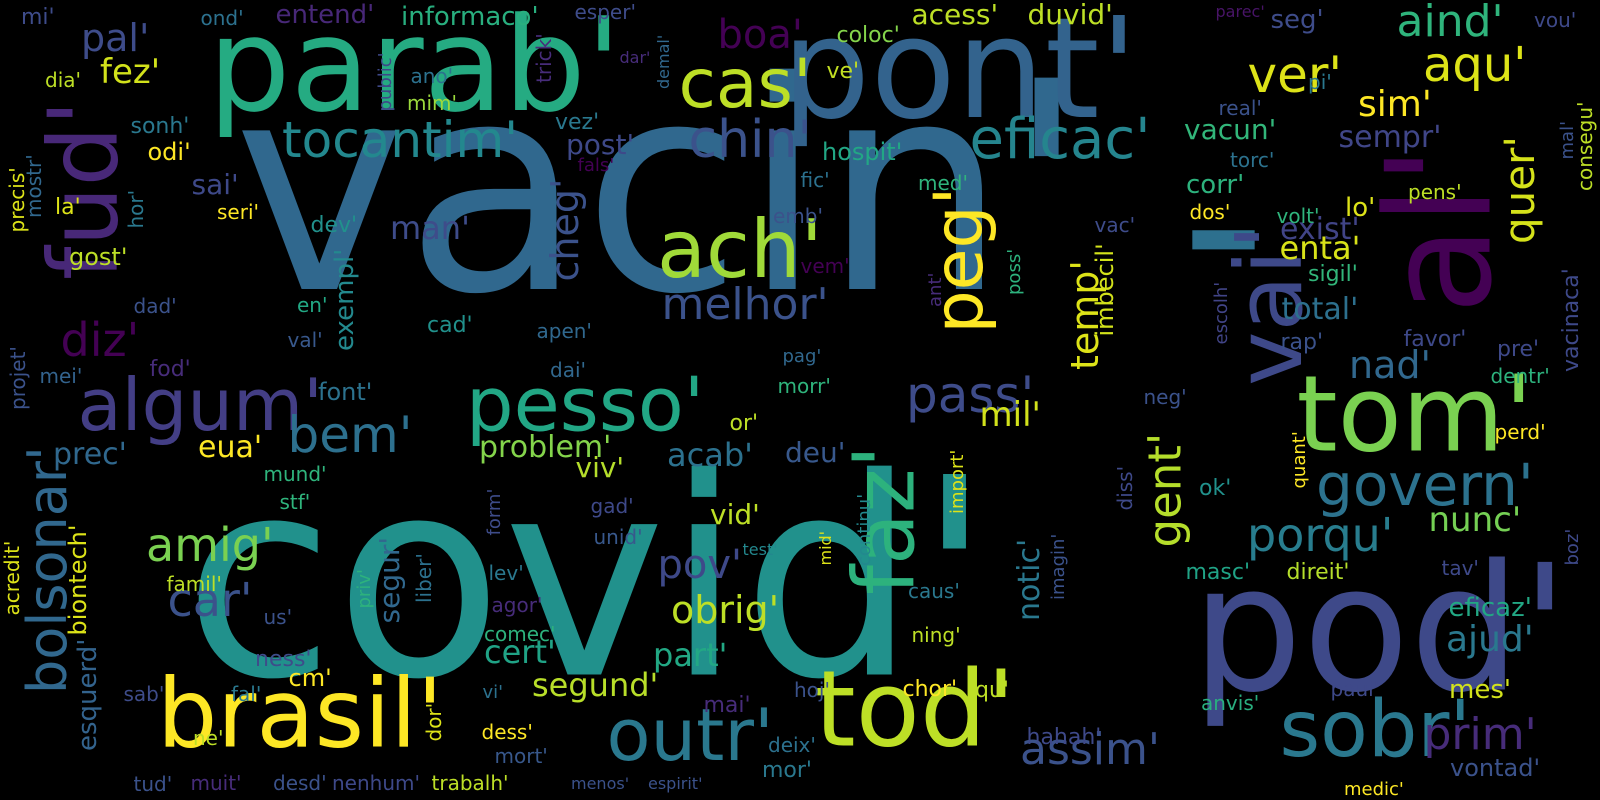 The width and height of the screenshot is (1600, 800). What do you see at coordinates (155, 306) in the screenshot?
I see `word: dad'` at bounding box center [155, 306].